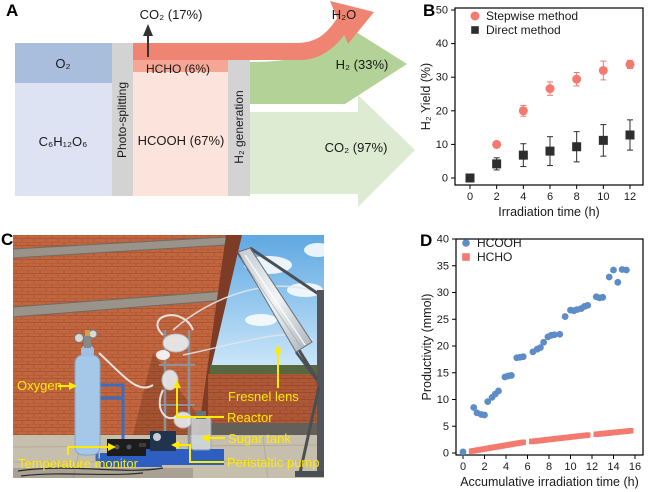 This screenshot has height=492, width=648. What do you see at coordinates (549, 482) in the screenshot?
I see `x-axis-label: Accumulative irradiation time (h)` at bounding box center [549, 482].